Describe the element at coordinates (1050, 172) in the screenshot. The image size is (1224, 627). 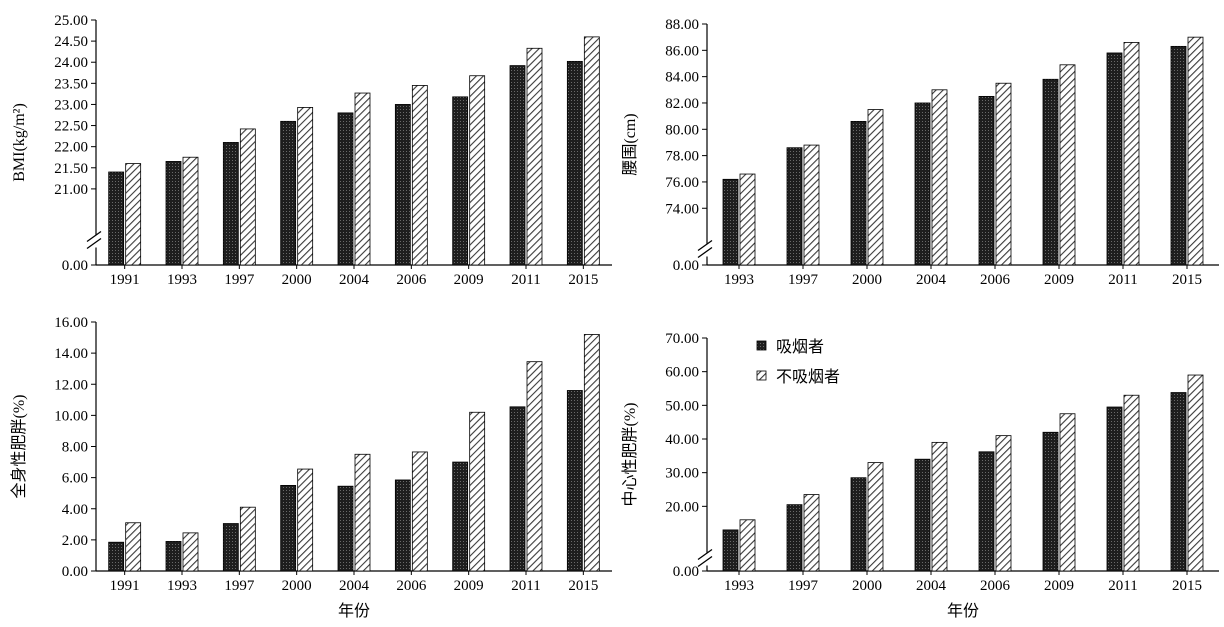
I see `waist-bar-smoker-2009` at that location.